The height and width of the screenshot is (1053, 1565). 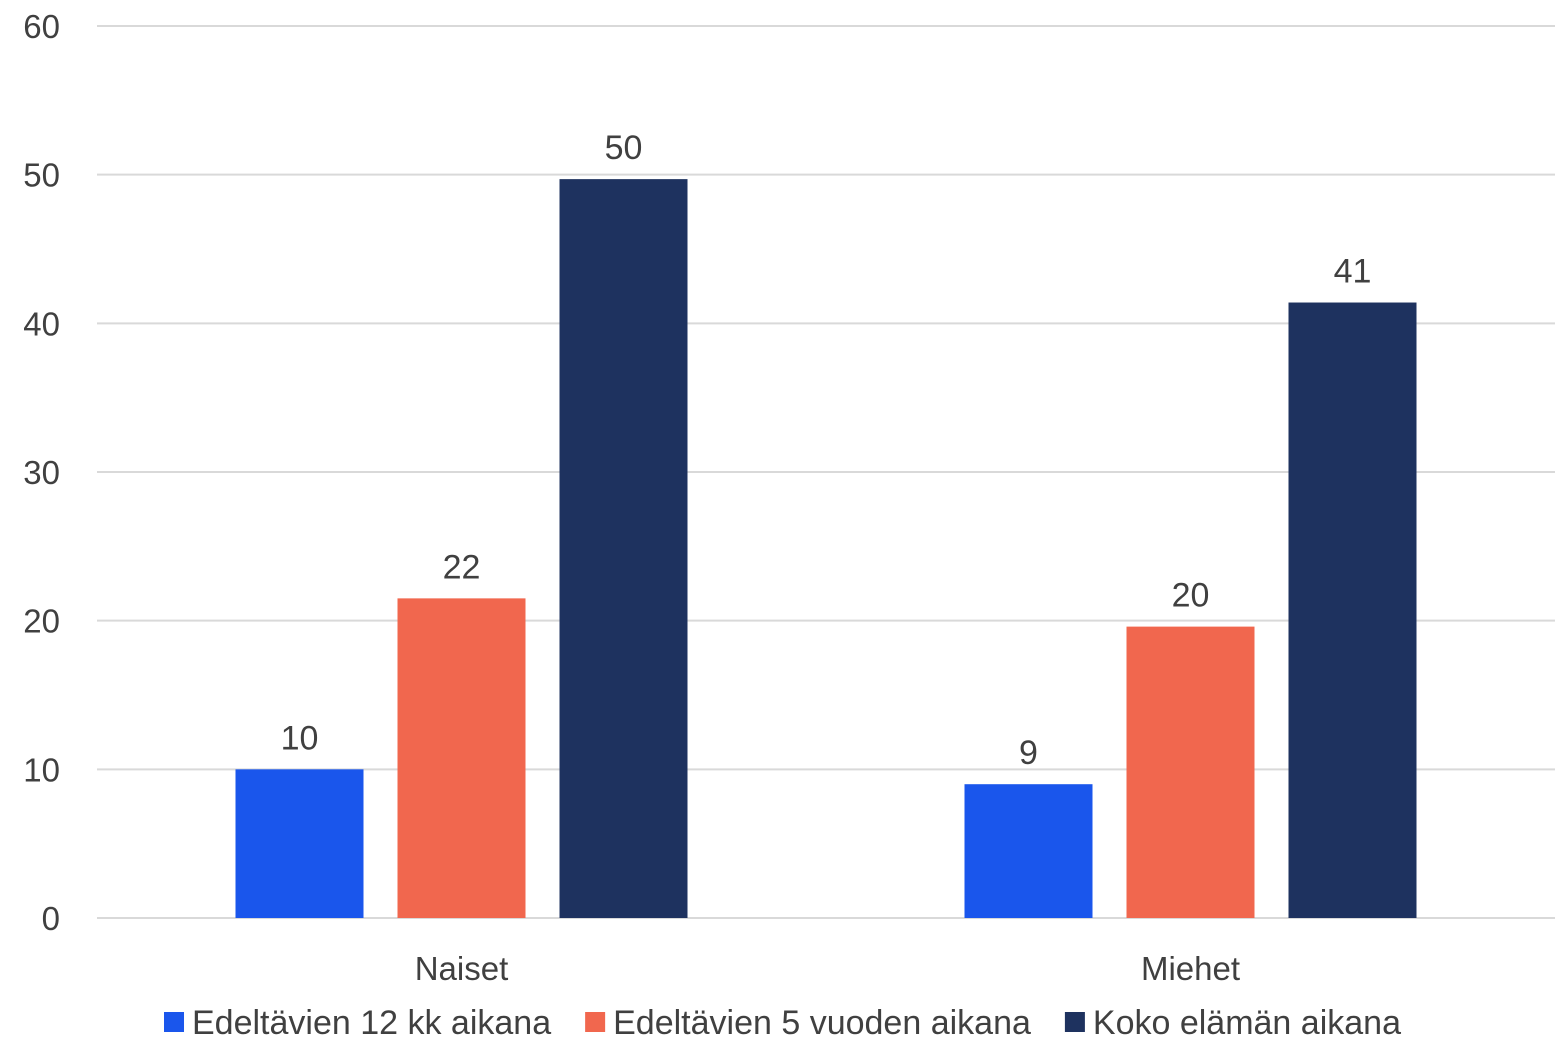 I want to click on y-tick-label: 60, so click(x=41, y=26).